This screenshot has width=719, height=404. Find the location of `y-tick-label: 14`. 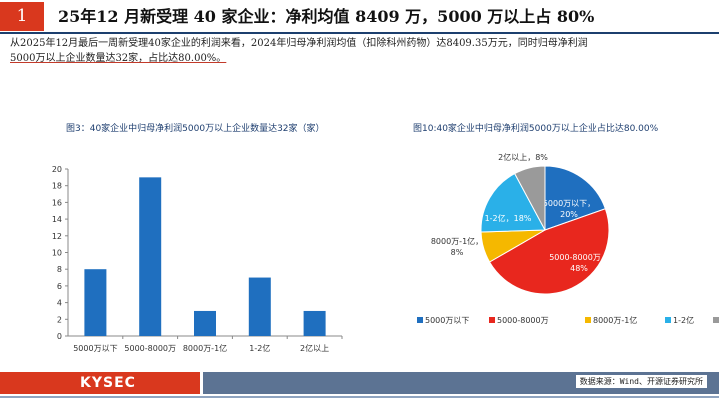

y-tick-label: 14 is located at coordinates (57, 219).